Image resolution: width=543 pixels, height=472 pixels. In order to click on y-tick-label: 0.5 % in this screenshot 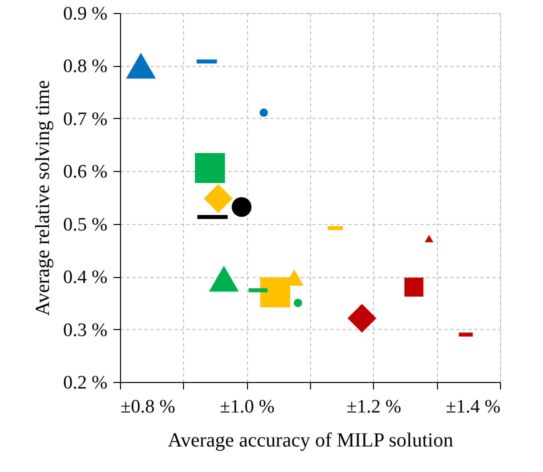, I will do `click(85, 225)`.